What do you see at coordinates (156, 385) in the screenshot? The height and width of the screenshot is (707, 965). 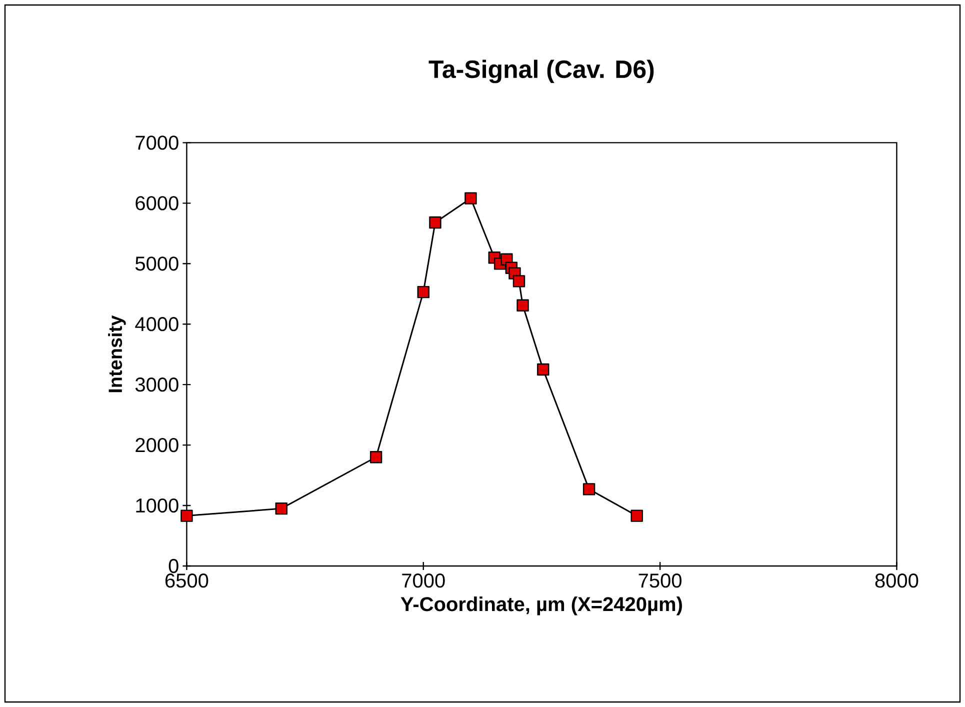 I see `y-tick-label: 3000` at bounding box center [156, 385].